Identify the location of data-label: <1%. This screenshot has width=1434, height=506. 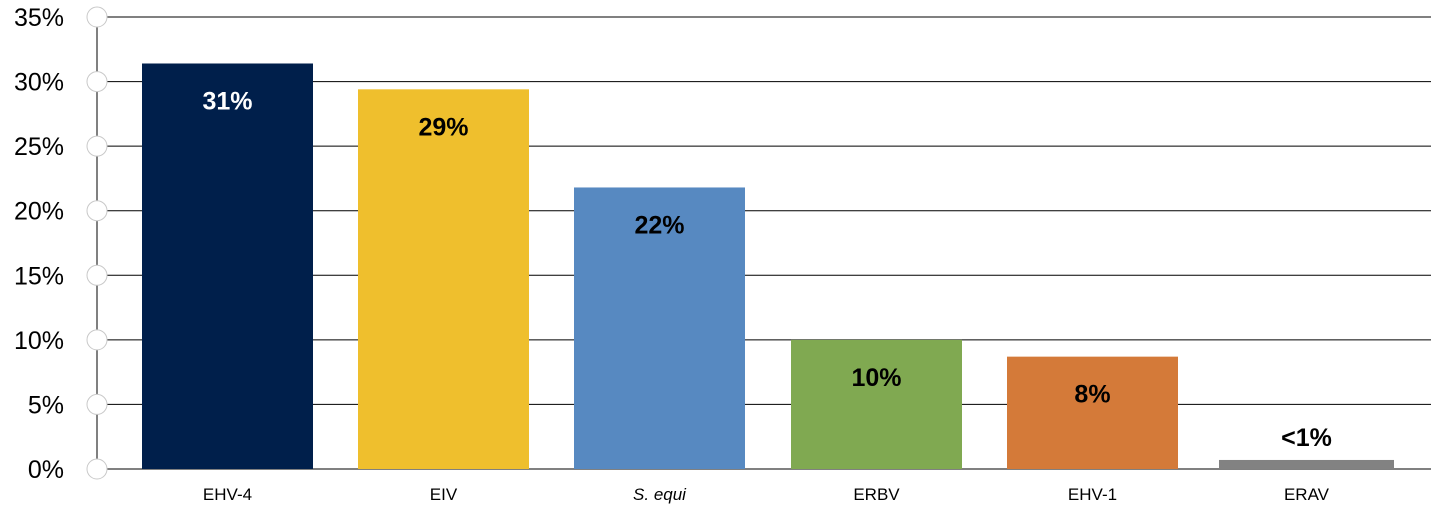
(1306, 438).